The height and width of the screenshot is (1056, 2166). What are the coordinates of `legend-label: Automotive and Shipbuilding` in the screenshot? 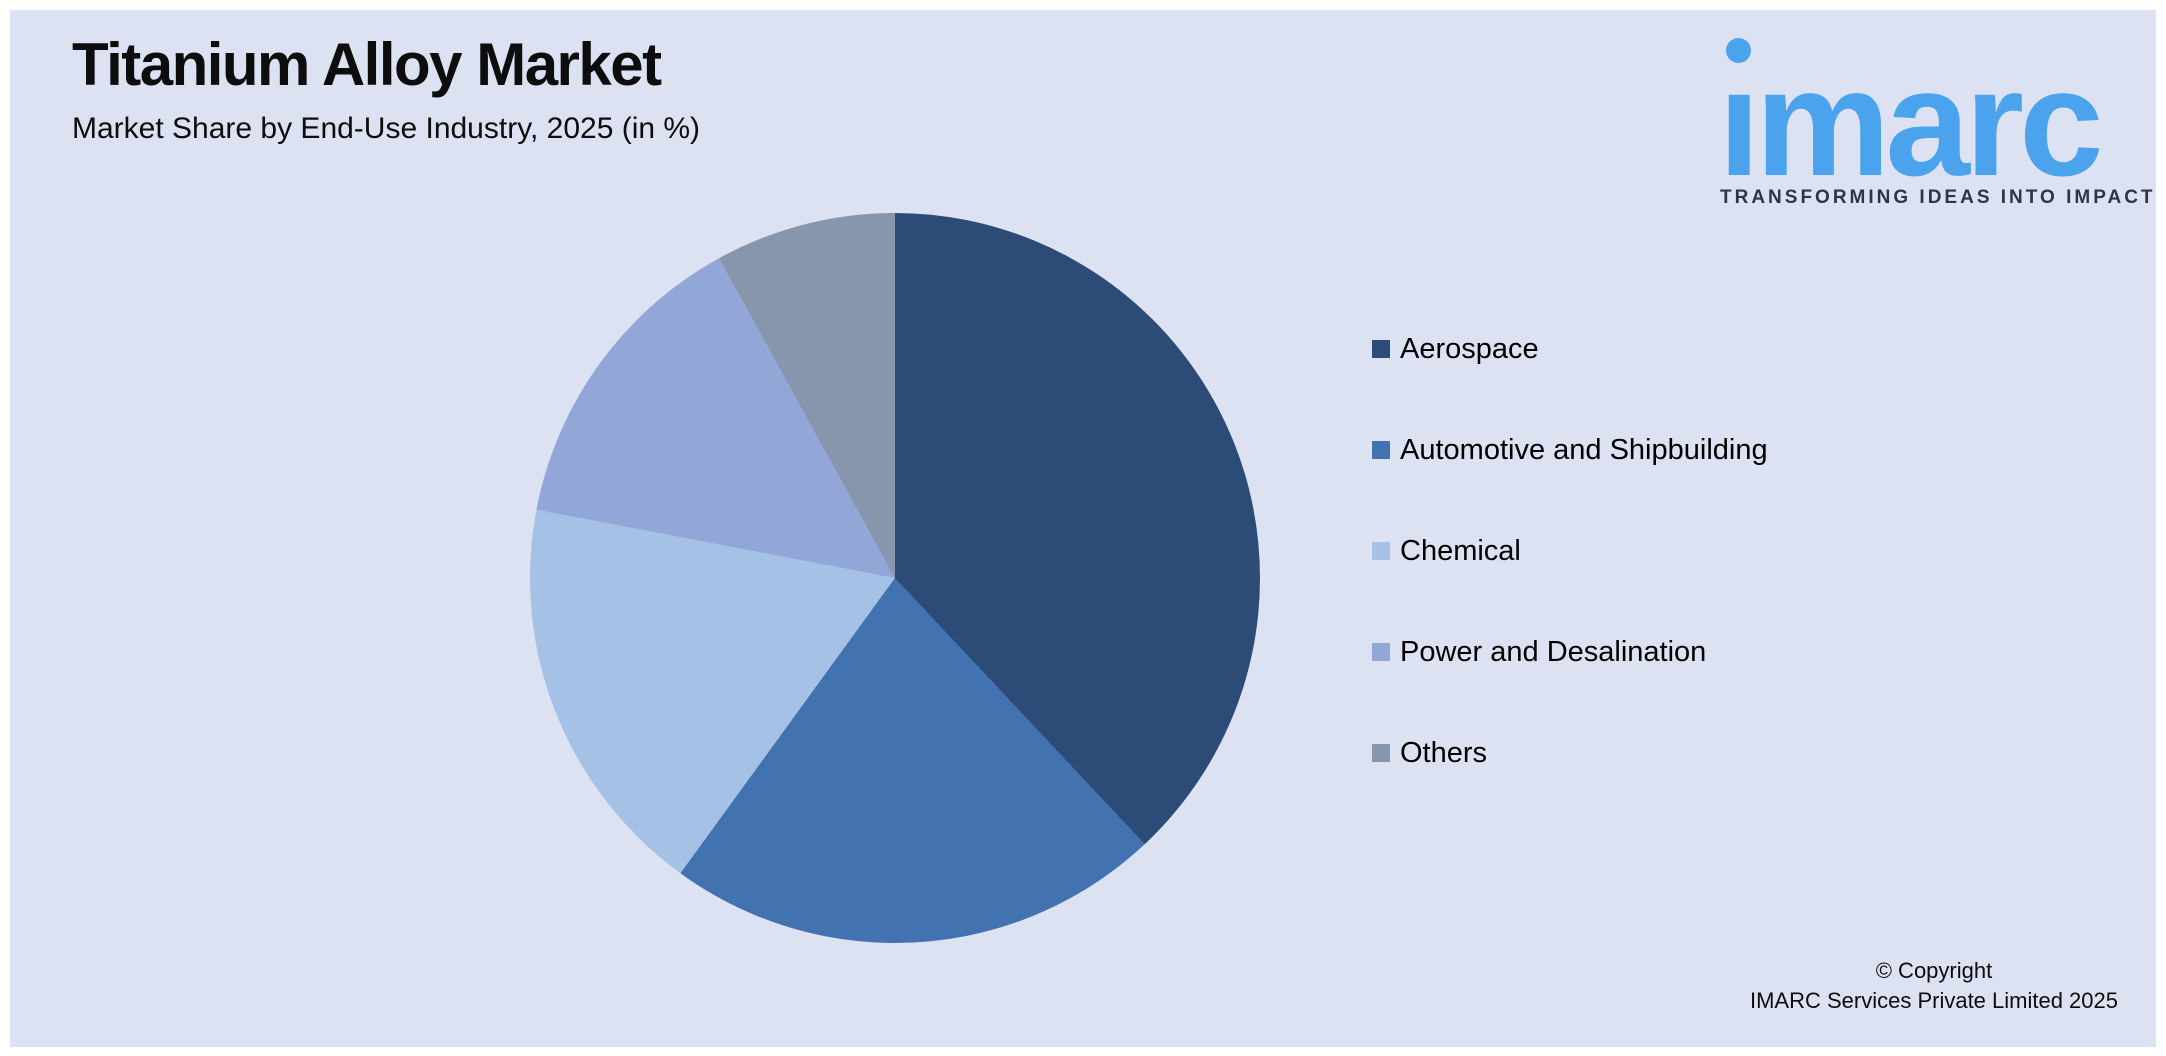 It's located at (1584, 449).